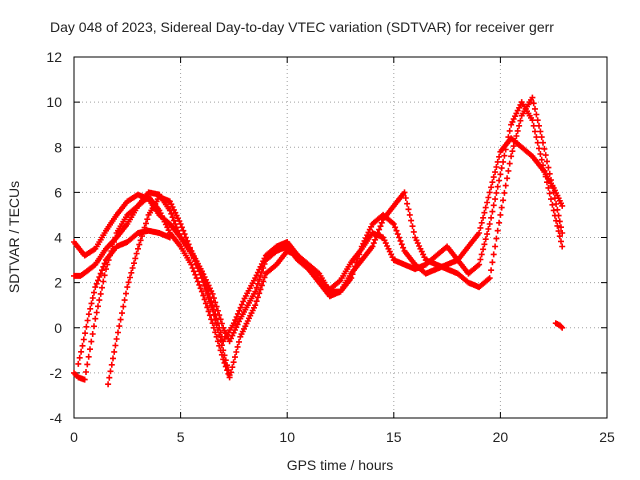 This screenshot has height=480, width=640. I want to click on x-tick-label: 5, so click(181, 437).